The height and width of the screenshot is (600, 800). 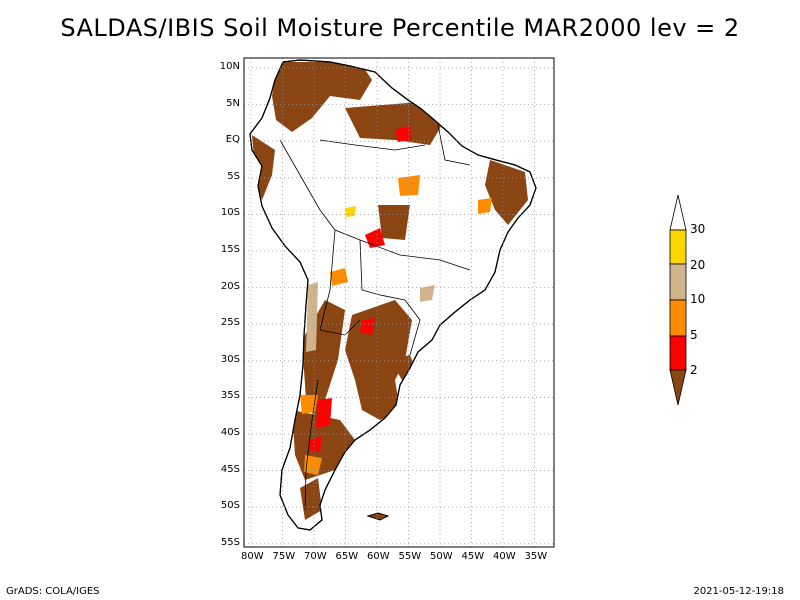 What do you see at coordinates (229, 66) in the screenshot?
I see `lat-tick-label: 10N` at bounding box center [229, 66].